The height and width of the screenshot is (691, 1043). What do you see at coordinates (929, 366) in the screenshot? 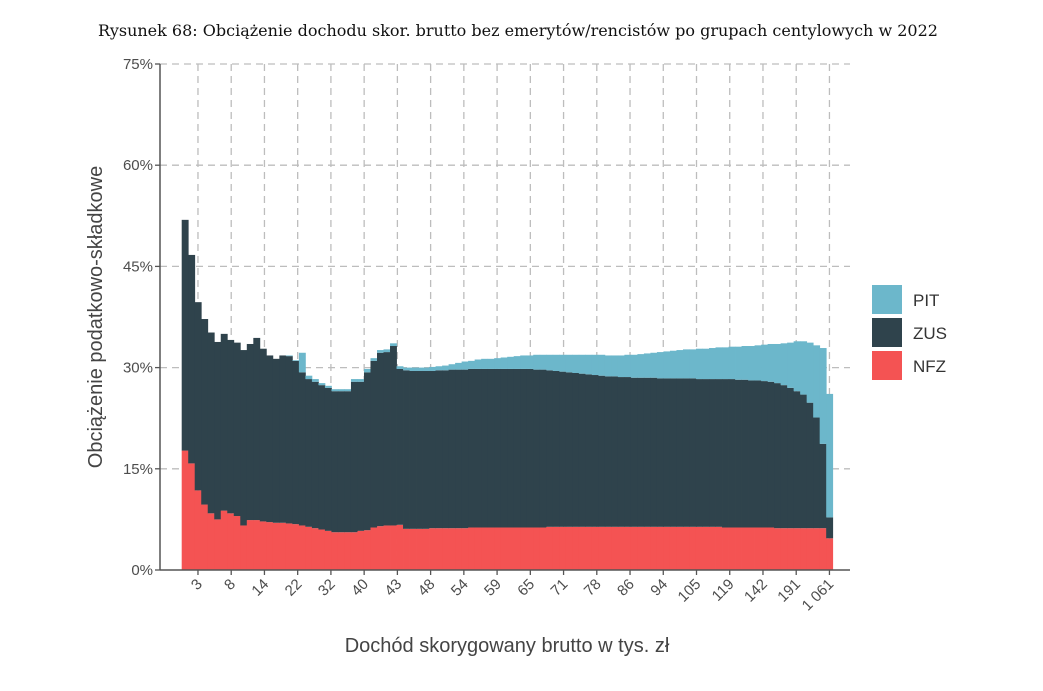
I see `legend-label-nfz: NFZ` at bounding box center [929, 366].